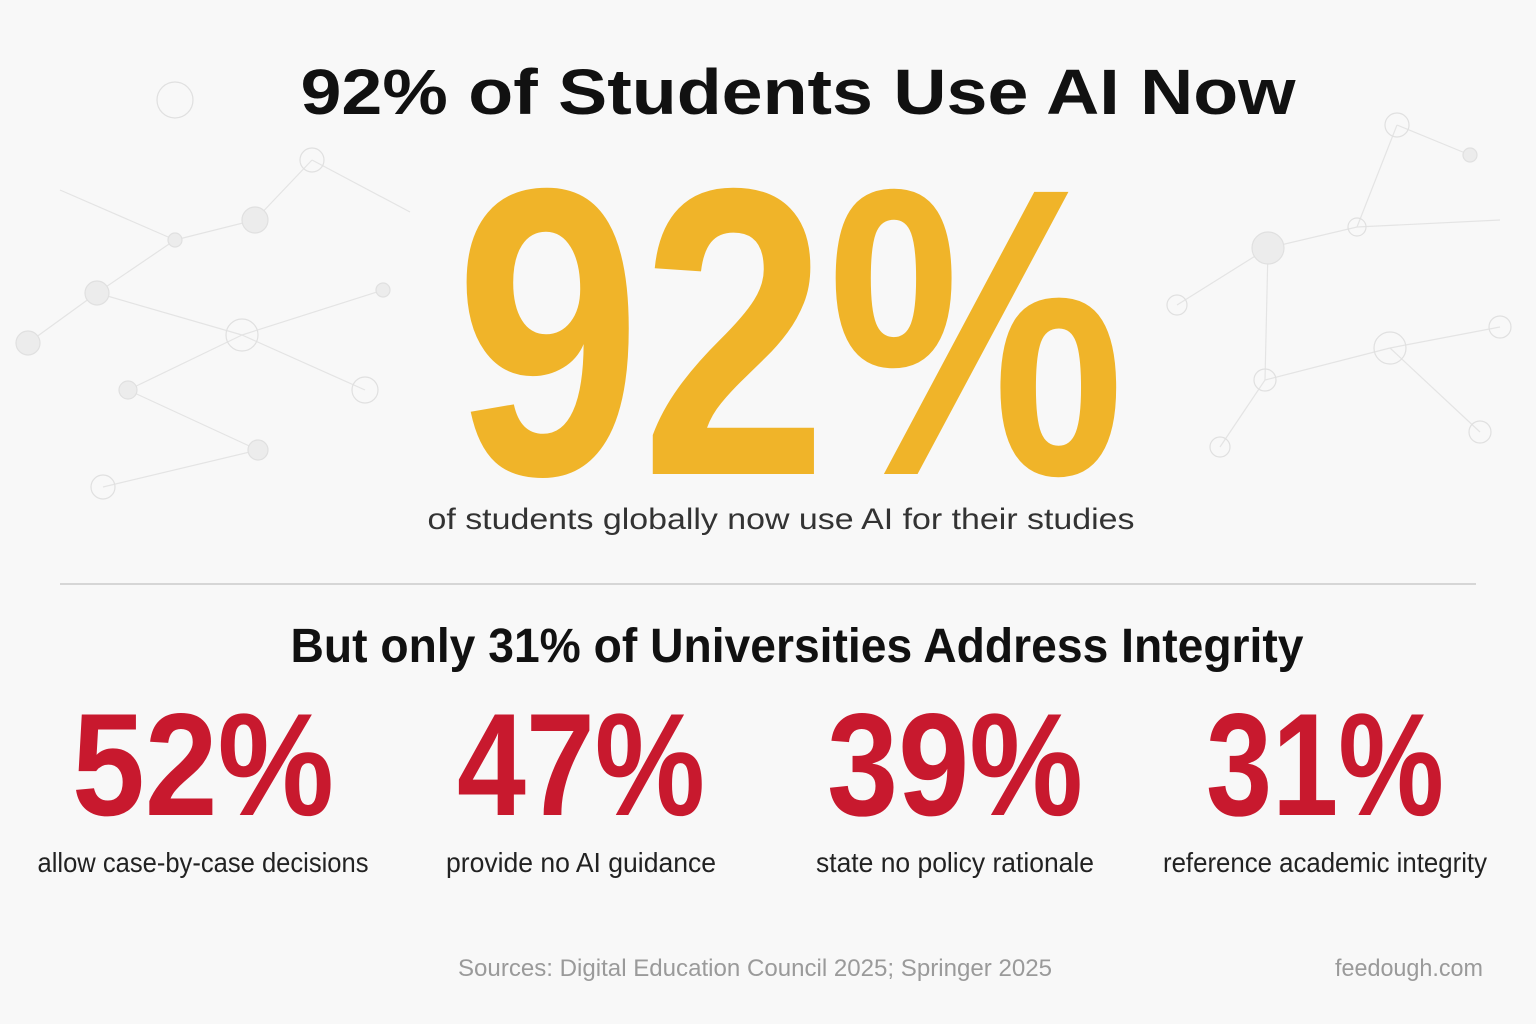 The width and height of the screenshot is (1536, 1024). I want to click on stat-label: allow case-by-case decisions, so click(203, 862).